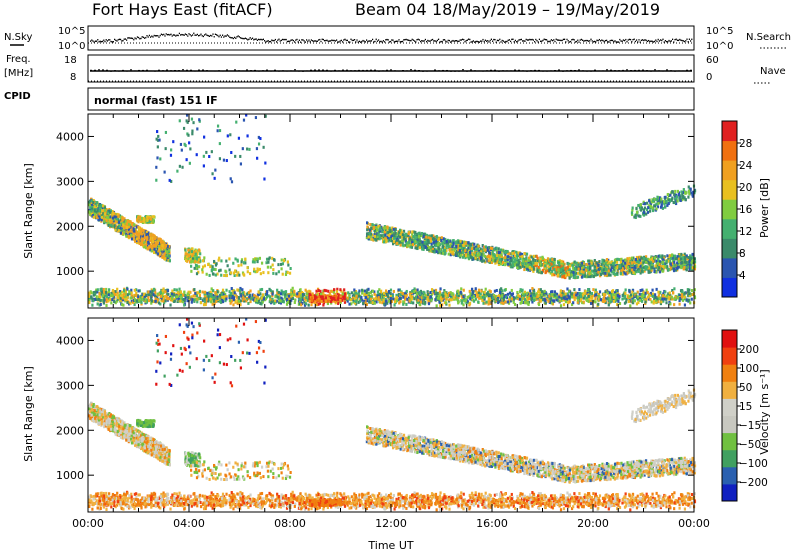 This screenshot has height=554, width=800. I want to click on freq-unit-label: [MHz], so click(18, 73).